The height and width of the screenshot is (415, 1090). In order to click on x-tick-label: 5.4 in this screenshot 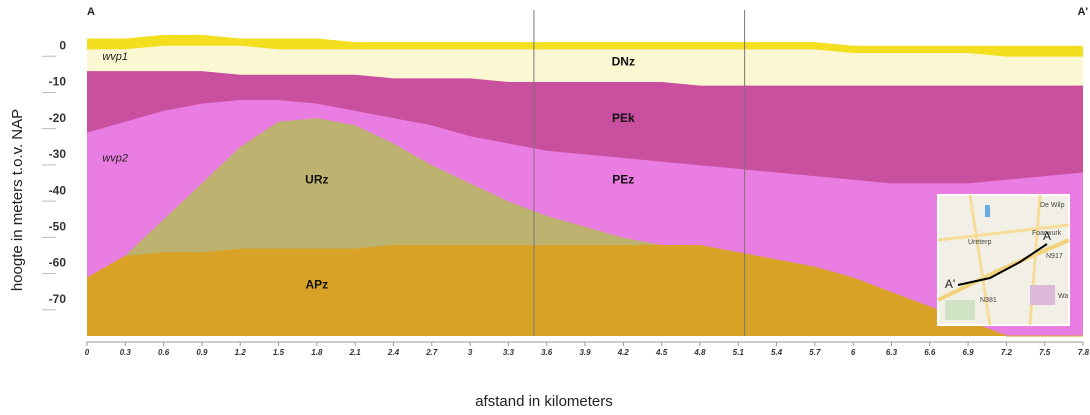, I will do `click(777, 352)`.